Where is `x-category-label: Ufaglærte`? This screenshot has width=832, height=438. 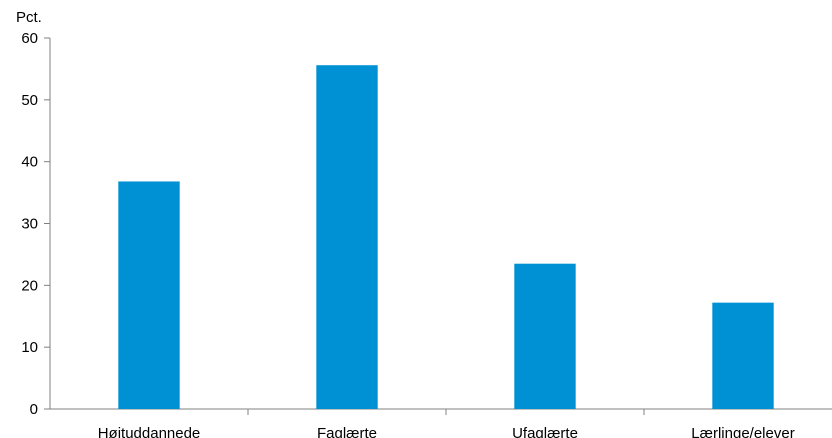
x-category-label: Ufaglærte is located at coordinates (545, 431).